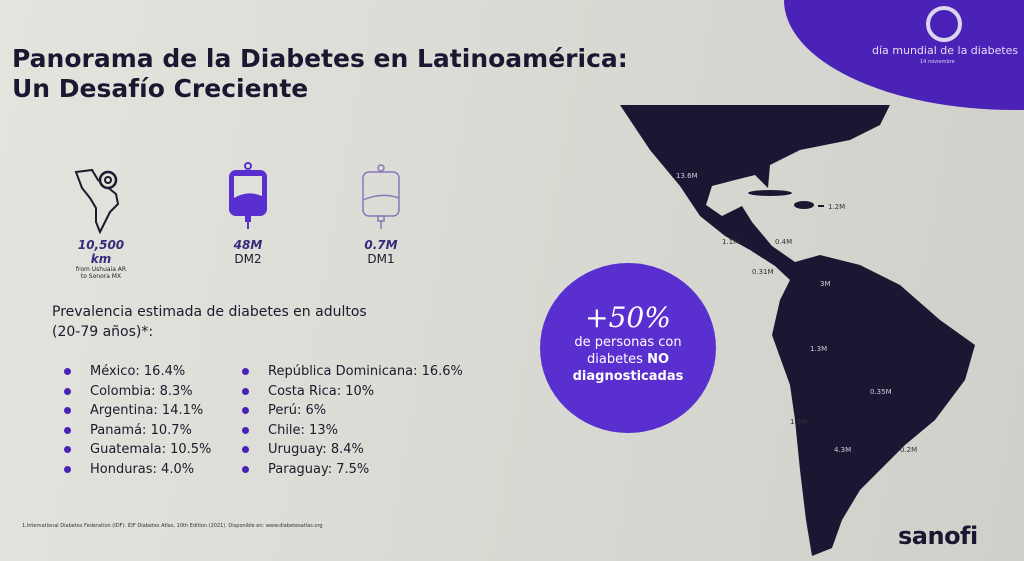  What do you see at coordinates (351, 470) in the screenshot?
I see `list-item: Paraguay: 7.5%` at bounding box center [351, 470].